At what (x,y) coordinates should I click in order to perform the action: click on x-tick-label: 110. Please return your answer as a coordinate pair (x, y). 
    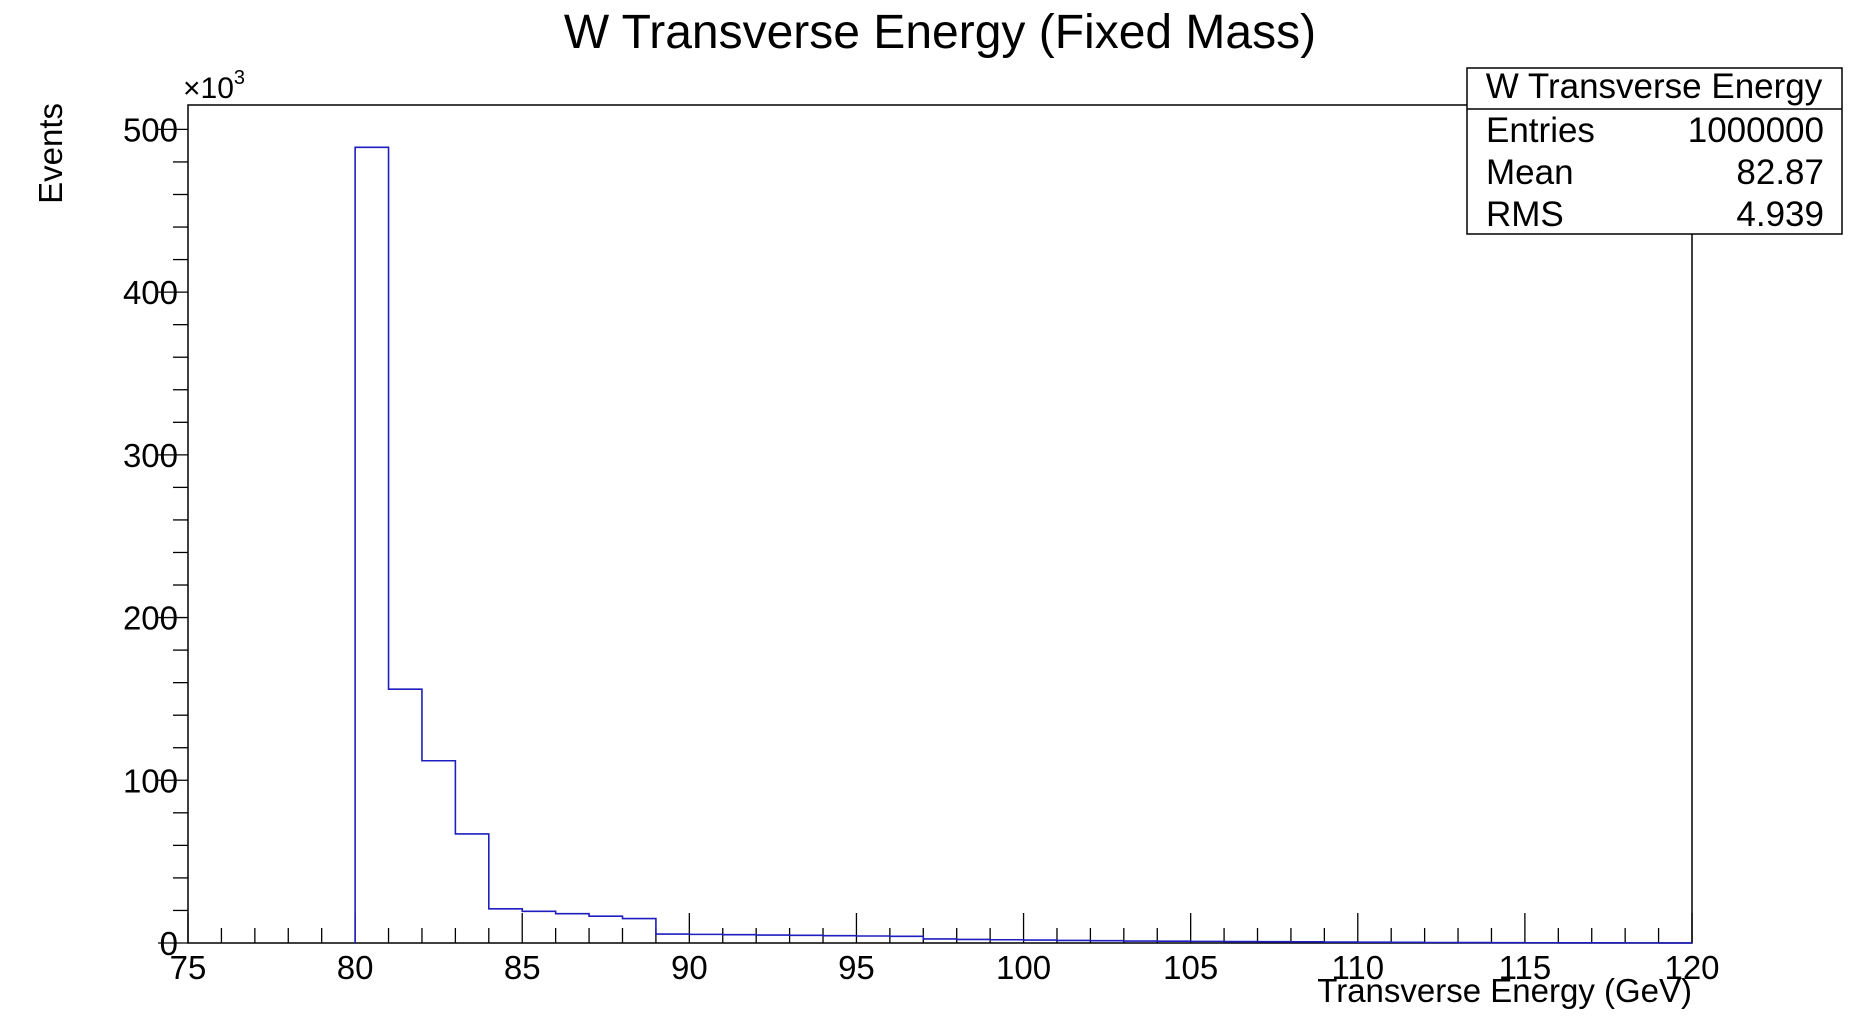
    Looking at the image, I should click on (1357, 967).